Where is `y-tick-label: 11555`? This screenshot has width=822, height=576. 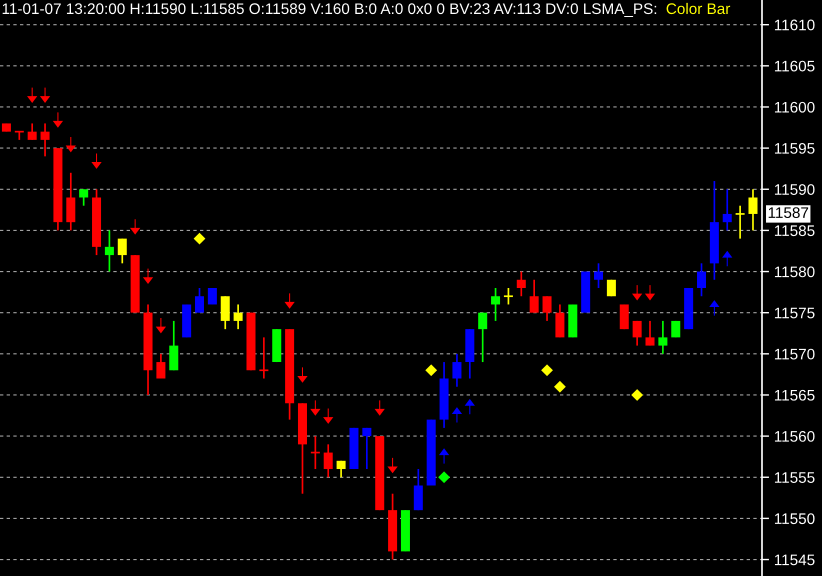
y-tick-label: 11555 is located at coordinates (794, 477).